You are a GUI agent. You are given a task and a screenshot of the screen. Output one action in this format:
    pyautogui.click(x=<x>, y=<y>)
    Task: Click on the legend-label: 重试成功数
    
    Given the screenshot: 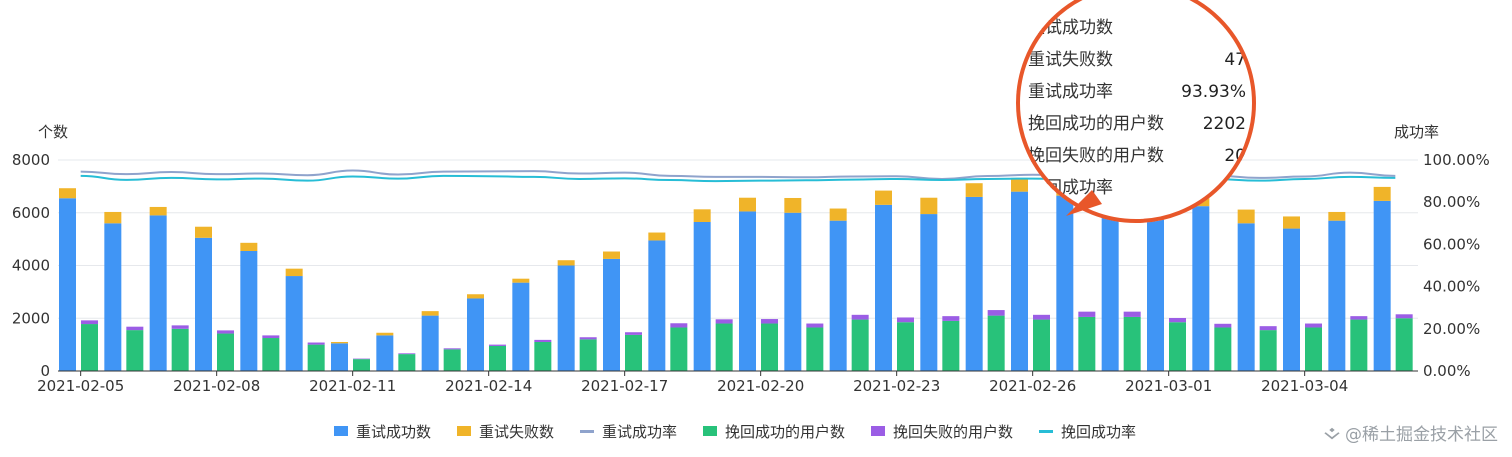 What is the action you would take?
    pyautogui.click(x=393, y=432)
    